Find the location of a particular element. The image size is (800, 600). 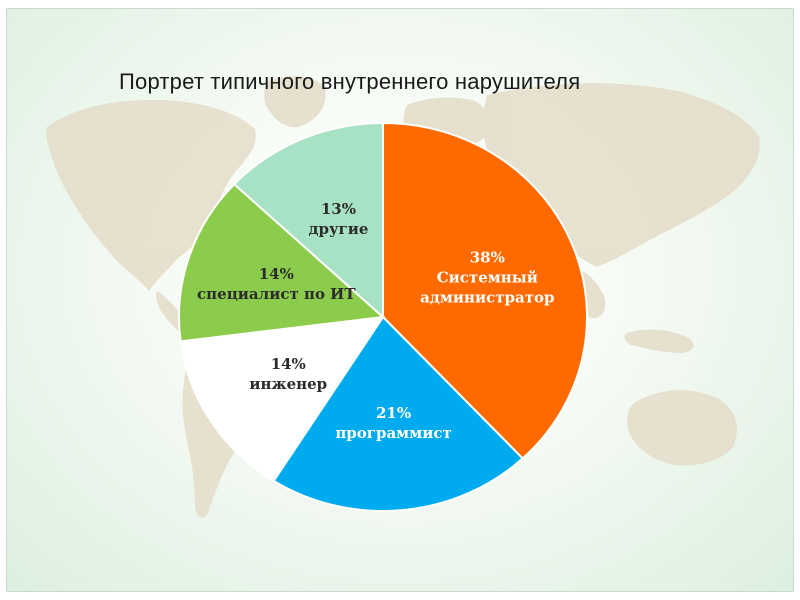

slice-value-label-5: 13% is located at coordinates (338, 209).